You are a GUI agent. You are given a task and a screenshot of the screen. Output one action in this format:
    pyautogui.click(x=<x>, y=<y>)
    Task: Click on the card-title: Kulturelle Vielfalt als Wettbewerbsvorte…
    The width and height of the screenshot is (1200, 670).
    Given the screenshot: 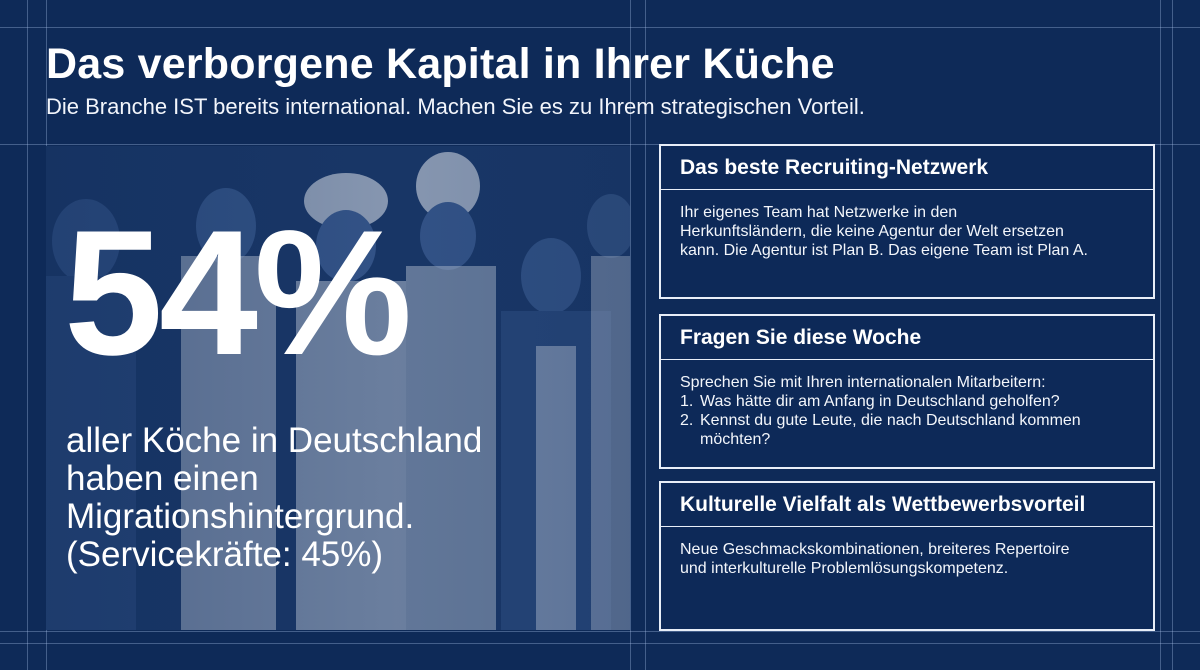 What is the action you would take?
    pyautogui.click(x=907, y=505)
    